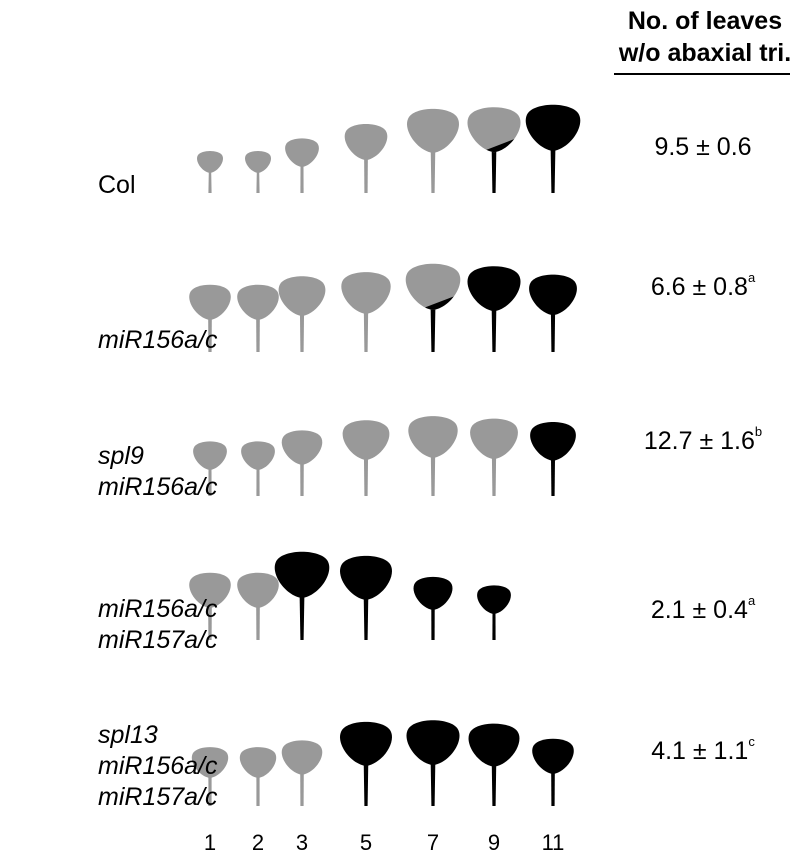 Image resolution: width=804 pixels, height=856 pixels. I want to click on leaf-row4-col1, so click(210, 606).